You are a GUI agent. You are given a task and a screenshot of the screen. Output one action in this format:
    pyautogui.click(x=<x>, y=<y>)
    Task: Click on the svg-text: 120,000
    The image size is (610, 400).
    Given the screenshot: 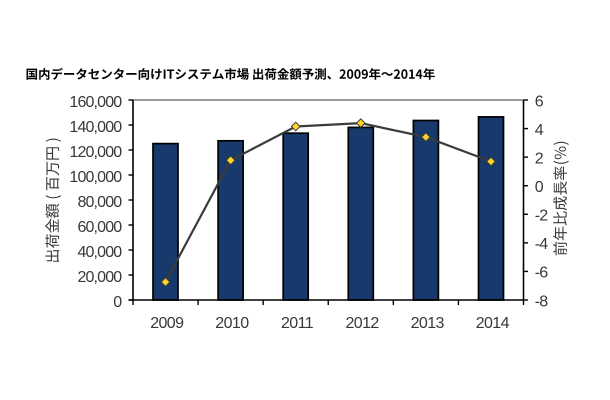 What is the action you would take?
    pyautogui.click(x=95, y=152)
    